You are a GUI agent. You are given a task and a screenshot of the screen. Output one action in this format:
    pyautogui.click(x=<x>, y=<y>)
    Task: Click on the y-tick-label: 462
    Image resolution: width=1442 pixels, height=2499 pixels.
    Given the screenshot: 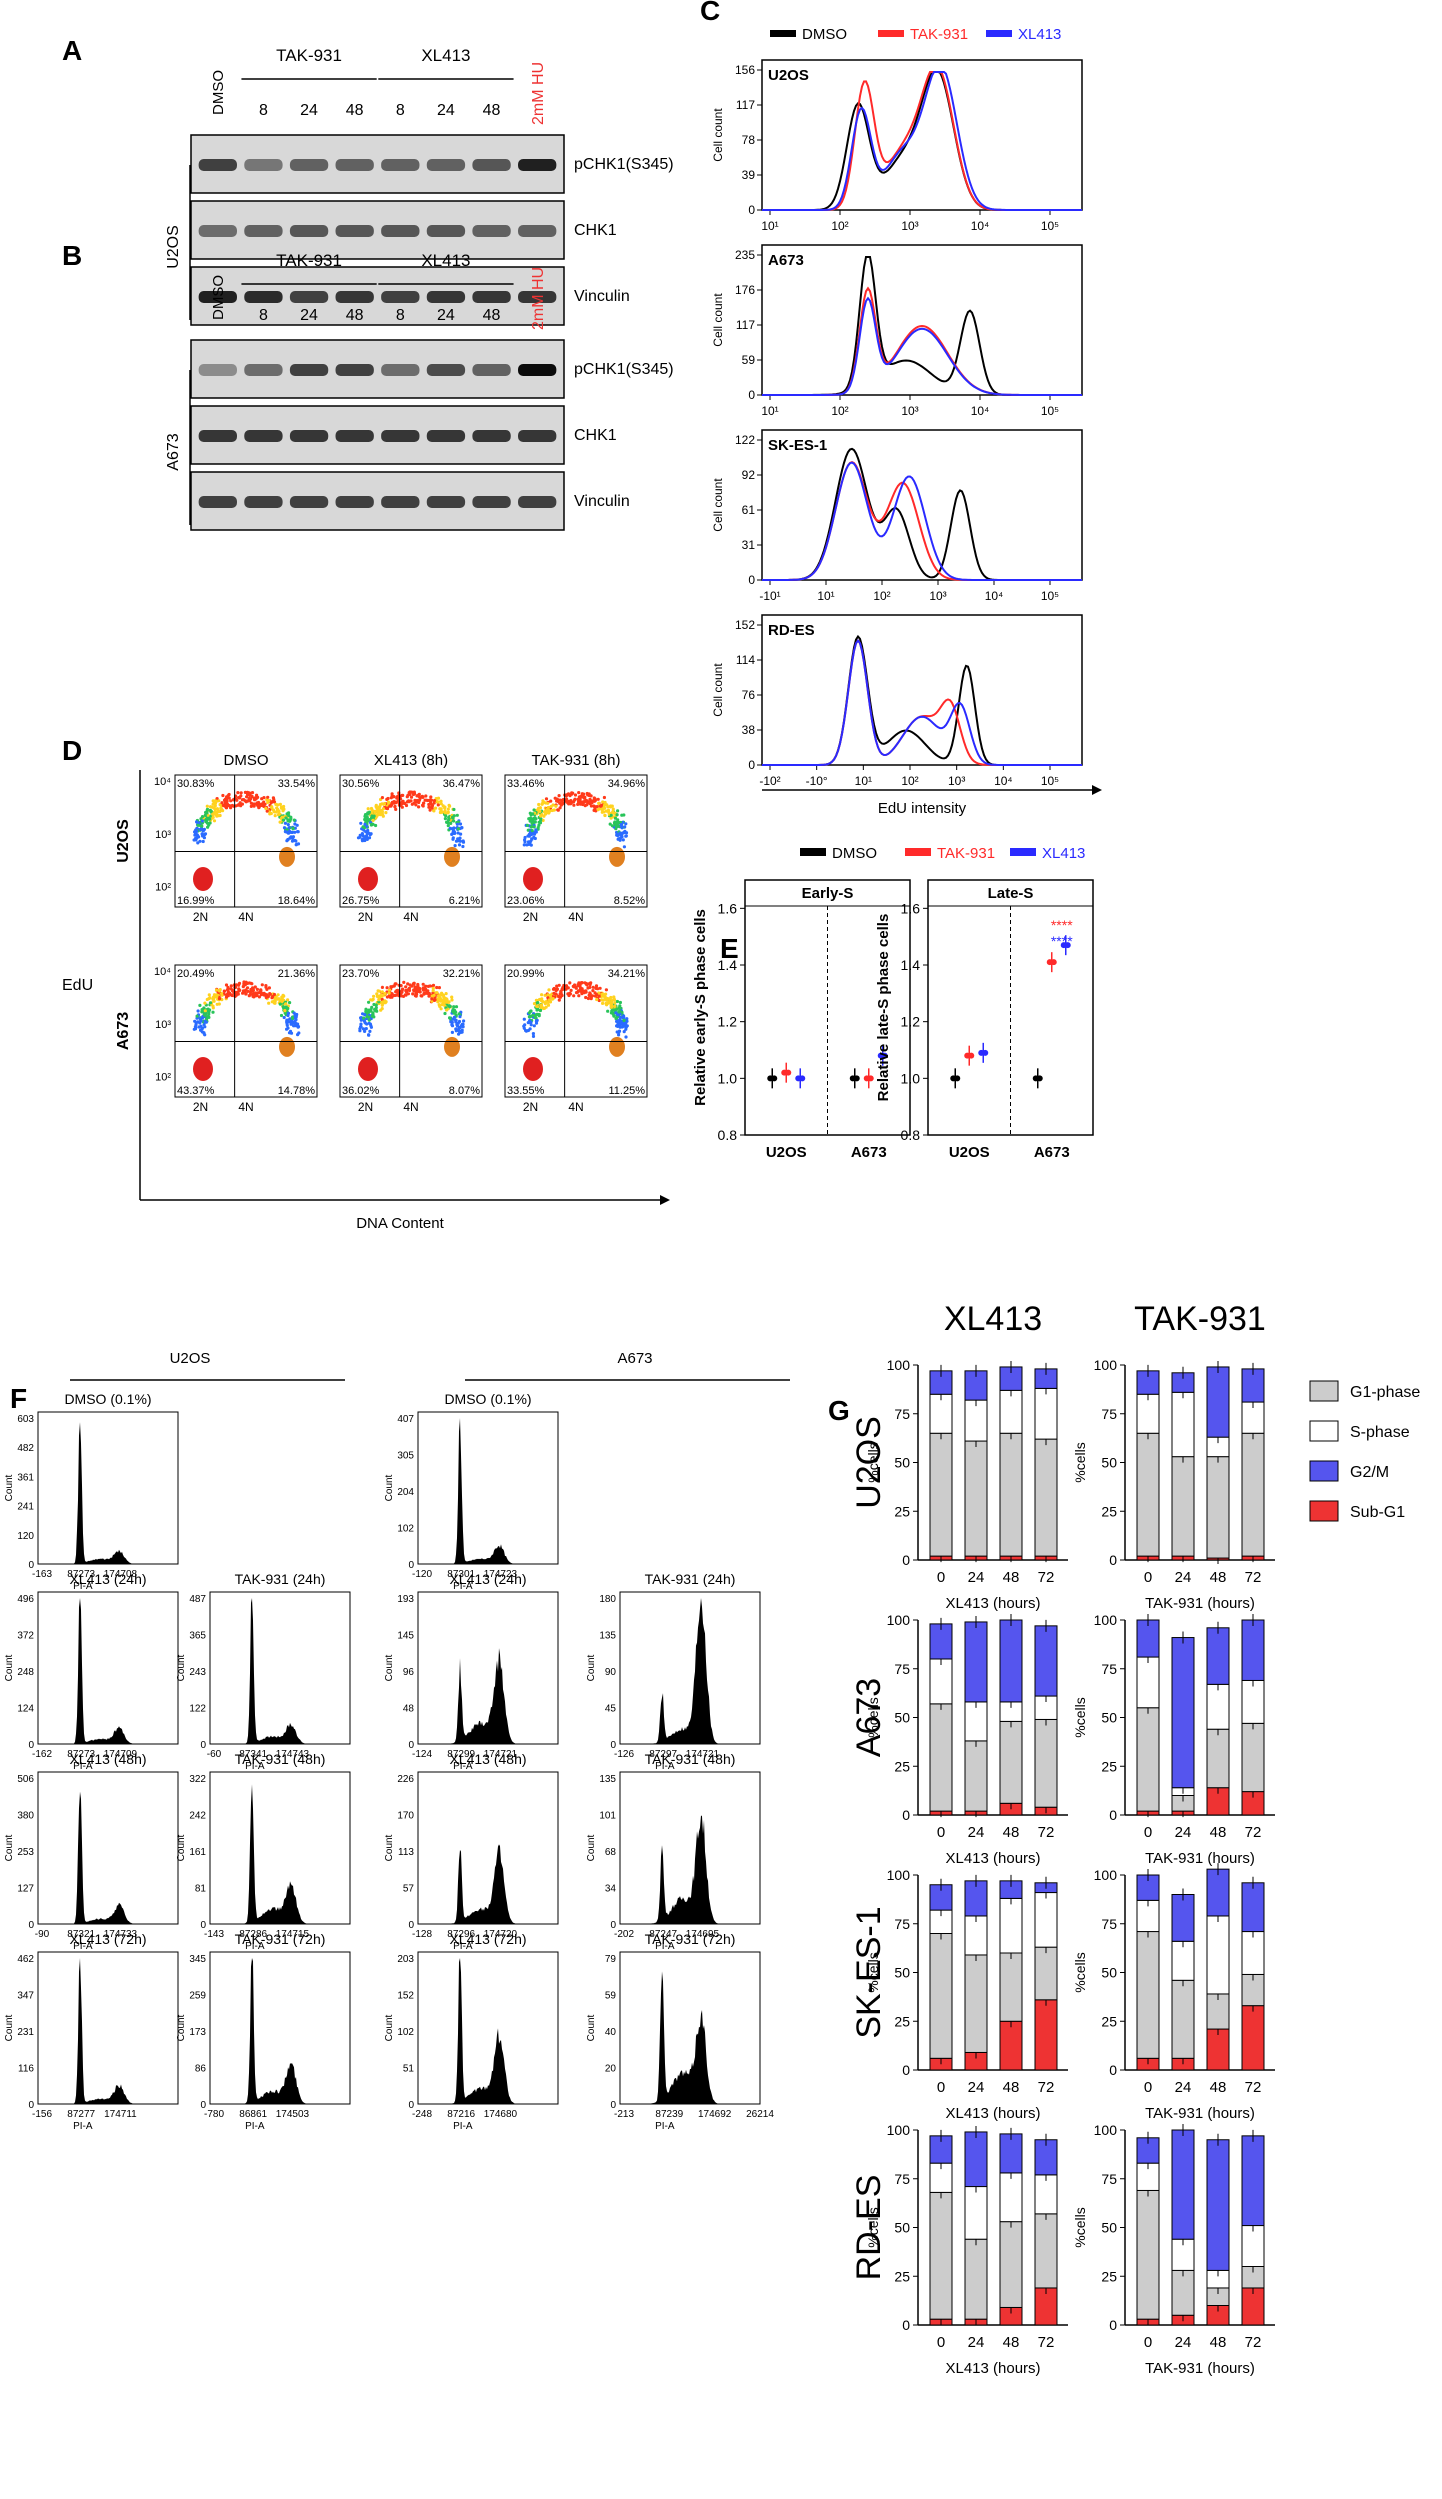 What is the action you would take?
    pyautogui.click(x=25, y=1959)
    